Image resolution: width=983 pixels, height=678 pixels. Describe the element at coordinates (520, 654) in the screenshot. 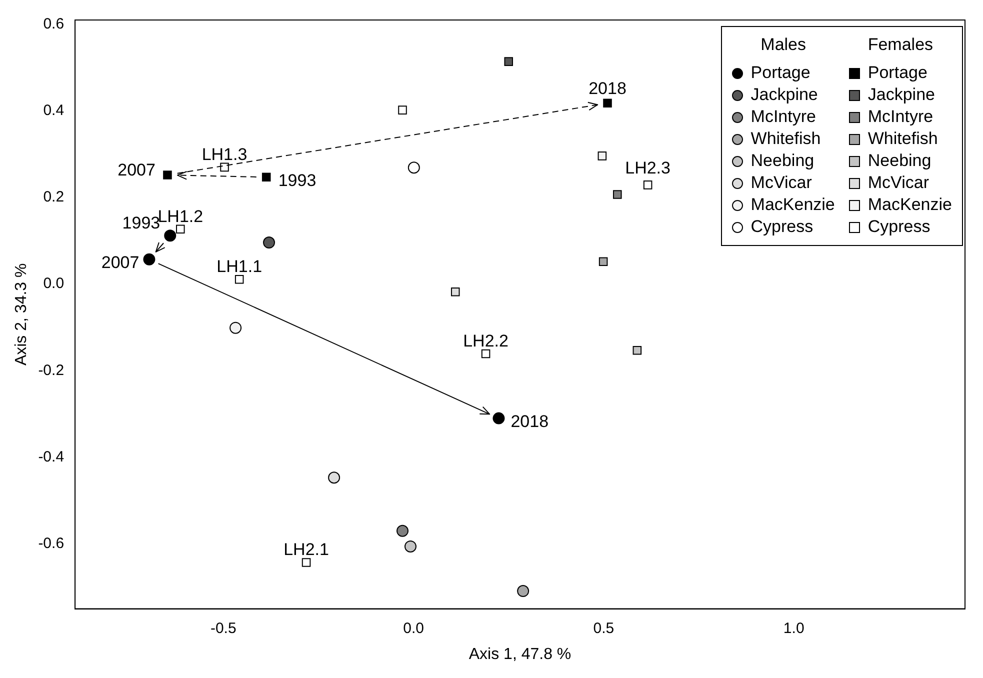

I see `x-axis-title: Axis 1, 47.8 %` at that location.